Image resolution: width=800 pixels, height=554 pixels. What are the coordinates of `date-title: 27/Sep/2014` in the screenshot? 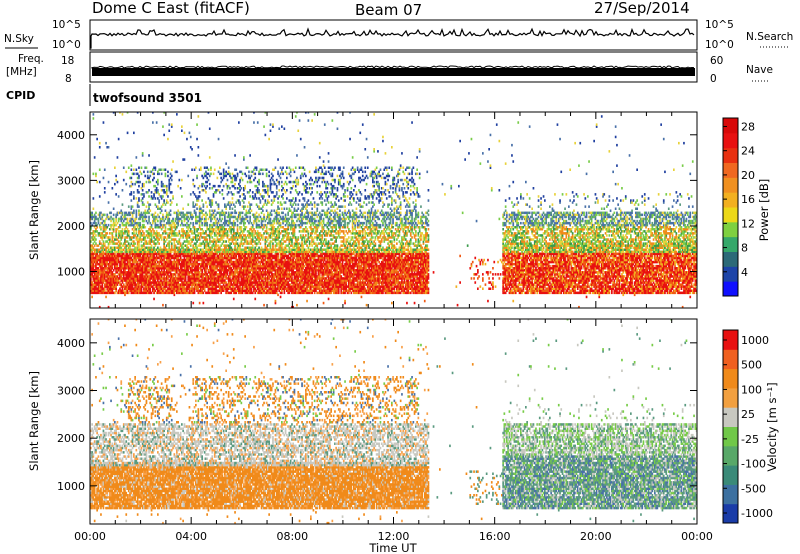 It's located at (642, 8).